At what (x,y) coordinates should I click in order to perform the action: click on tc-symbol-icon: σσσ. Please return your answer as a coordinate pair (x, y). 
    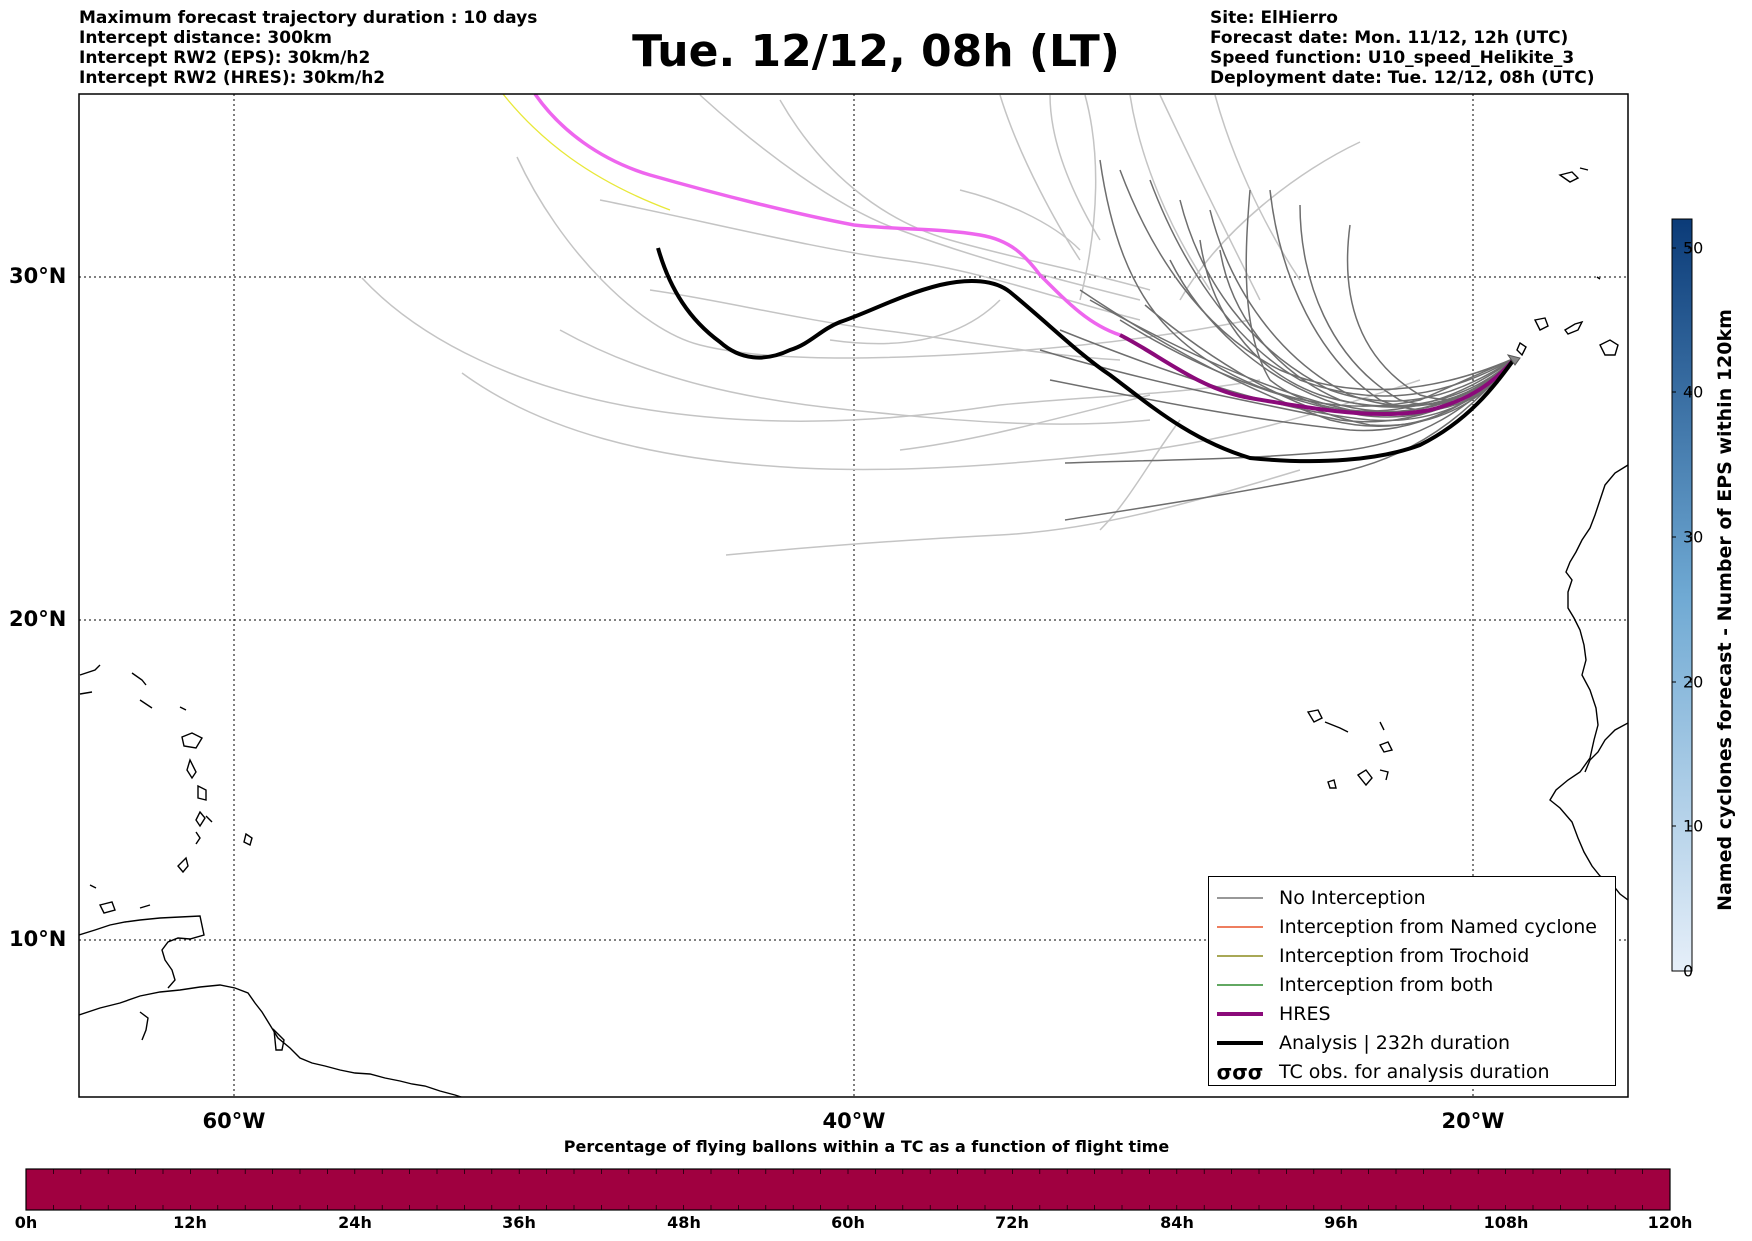
    Looking at the image, I should click on (1240, 1072).